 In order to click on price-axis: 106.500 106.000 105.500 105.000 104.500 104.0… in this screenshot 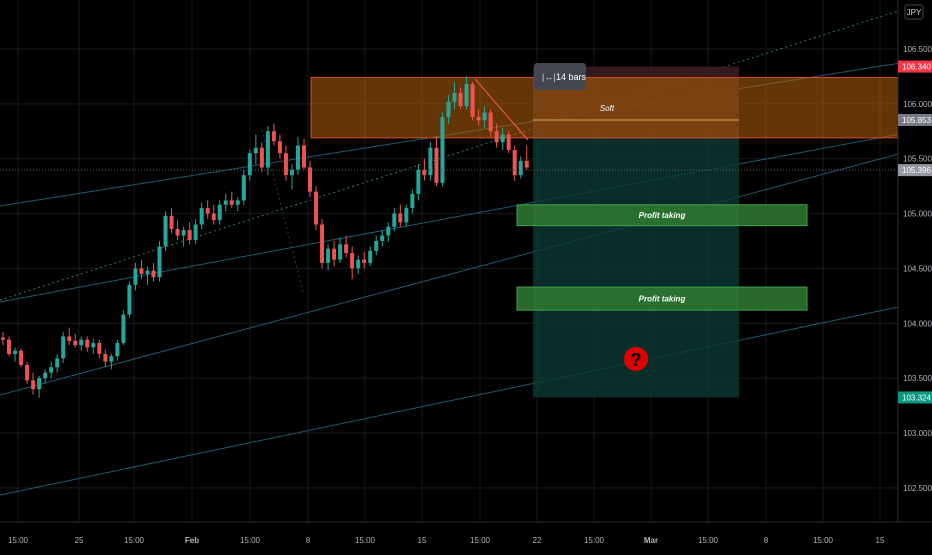, I will do `click(914, 275)`.